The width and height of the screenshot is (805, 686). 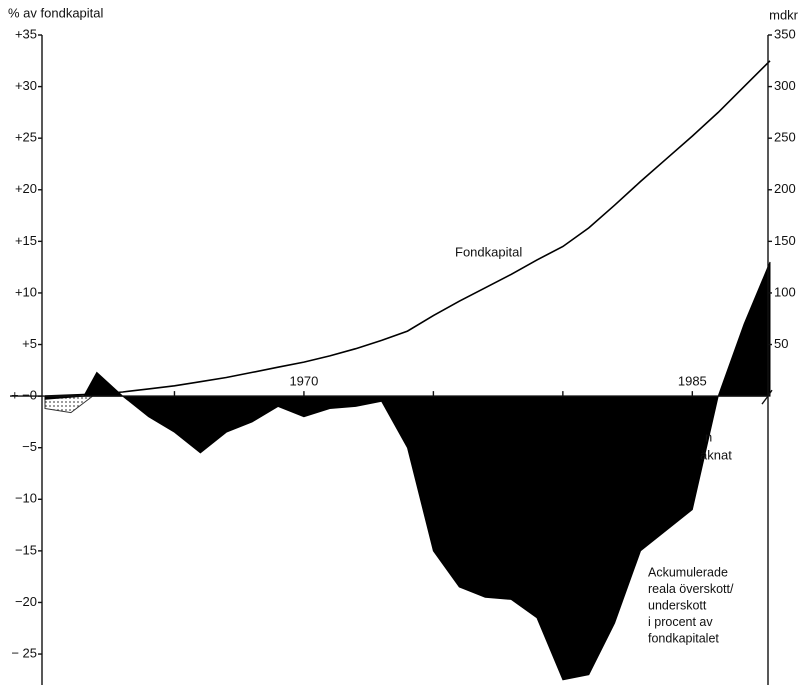 What do you see at coordinates (26, 291) in the screenshot?
I see `y-tick-label: +10` at bounding box center [26, 291].